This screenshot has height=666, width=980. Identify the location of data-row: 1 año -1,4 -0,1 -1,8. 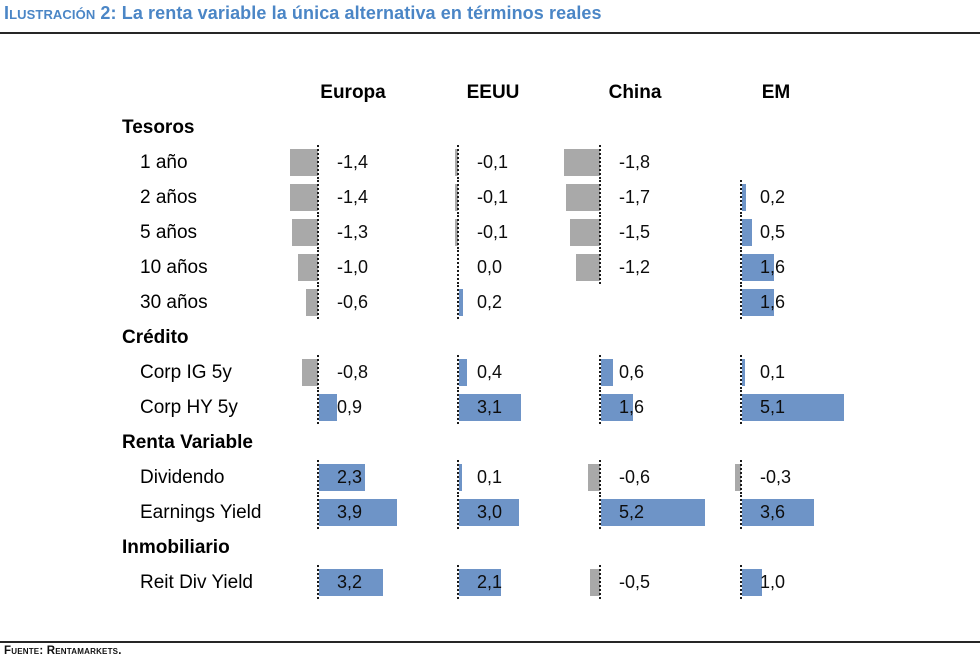
(490, 162).